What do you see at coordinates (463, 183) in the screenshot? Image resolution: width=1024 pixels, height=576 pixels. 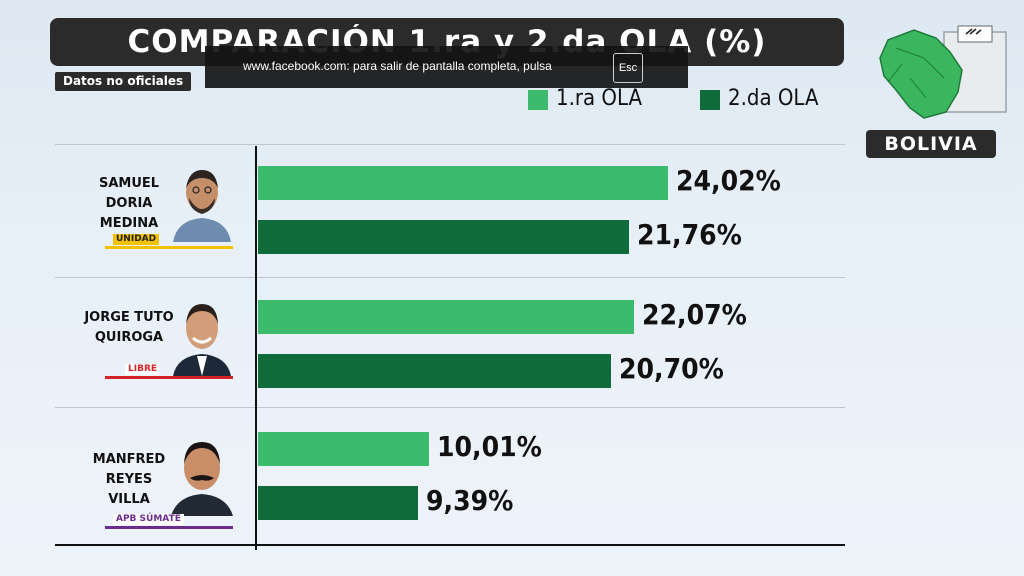 I see `bar-first-wave-doria-medina` at bounding box center [463, 183].